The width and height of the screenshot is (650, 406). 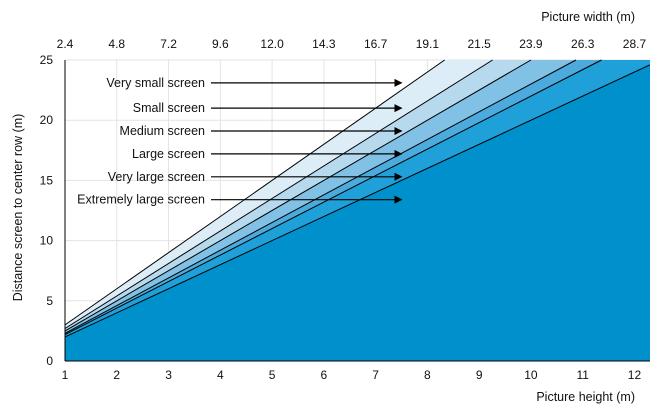 I want to click on x-tick-label: 5, so click(x=272, y=375).